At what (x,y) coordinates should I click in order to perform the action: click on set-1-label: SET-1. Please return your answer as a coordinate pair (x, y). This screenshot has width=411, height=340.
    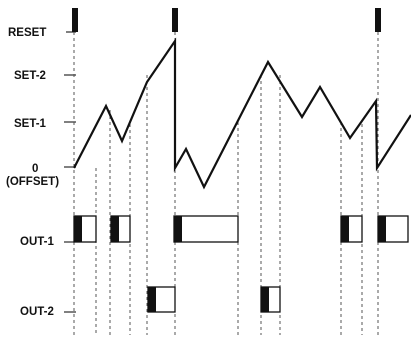
    Looking at the image, I should click on (30, 124).